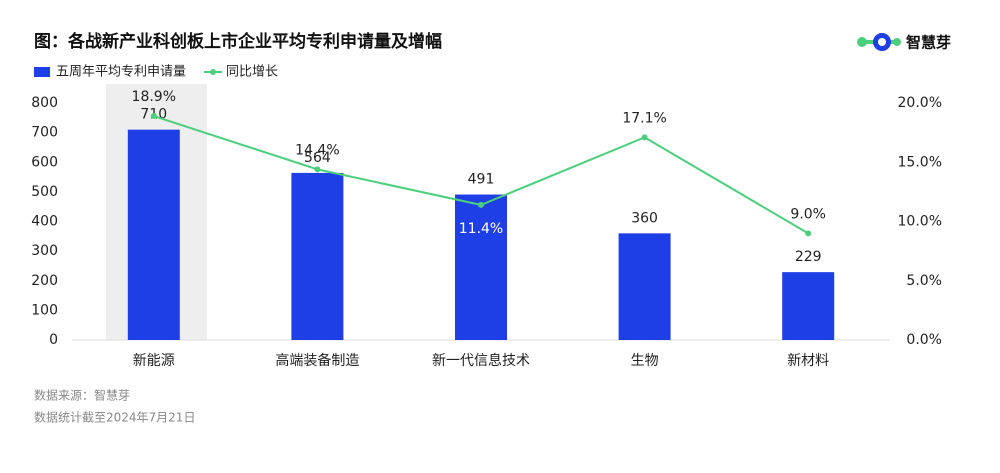 The width and height of the screenshot is (1000, 473). What do you see at coordinates (808, 214) in the screenshot?
I see `line-value-label: 9.0%` at bounding box center [808, 214].